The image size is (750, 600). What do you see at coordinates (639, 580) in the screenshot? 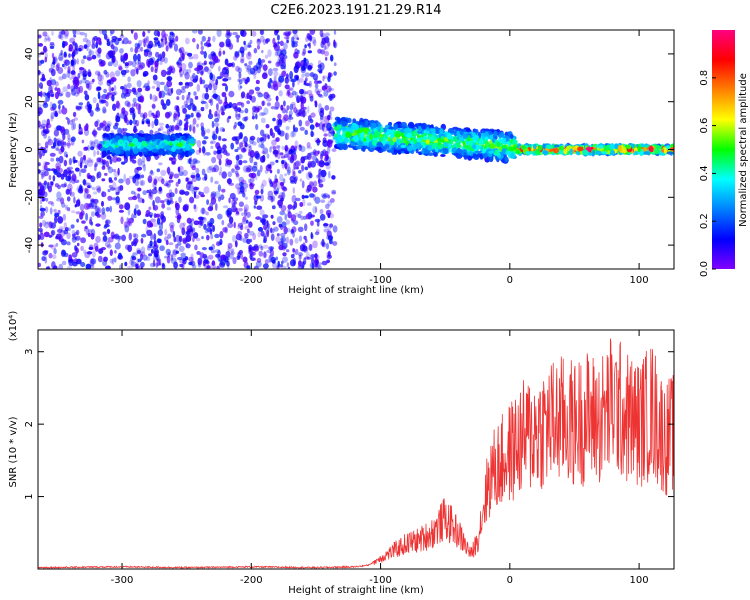
I see `snr-xtick-label: 100` at bounding box center [639, 580].